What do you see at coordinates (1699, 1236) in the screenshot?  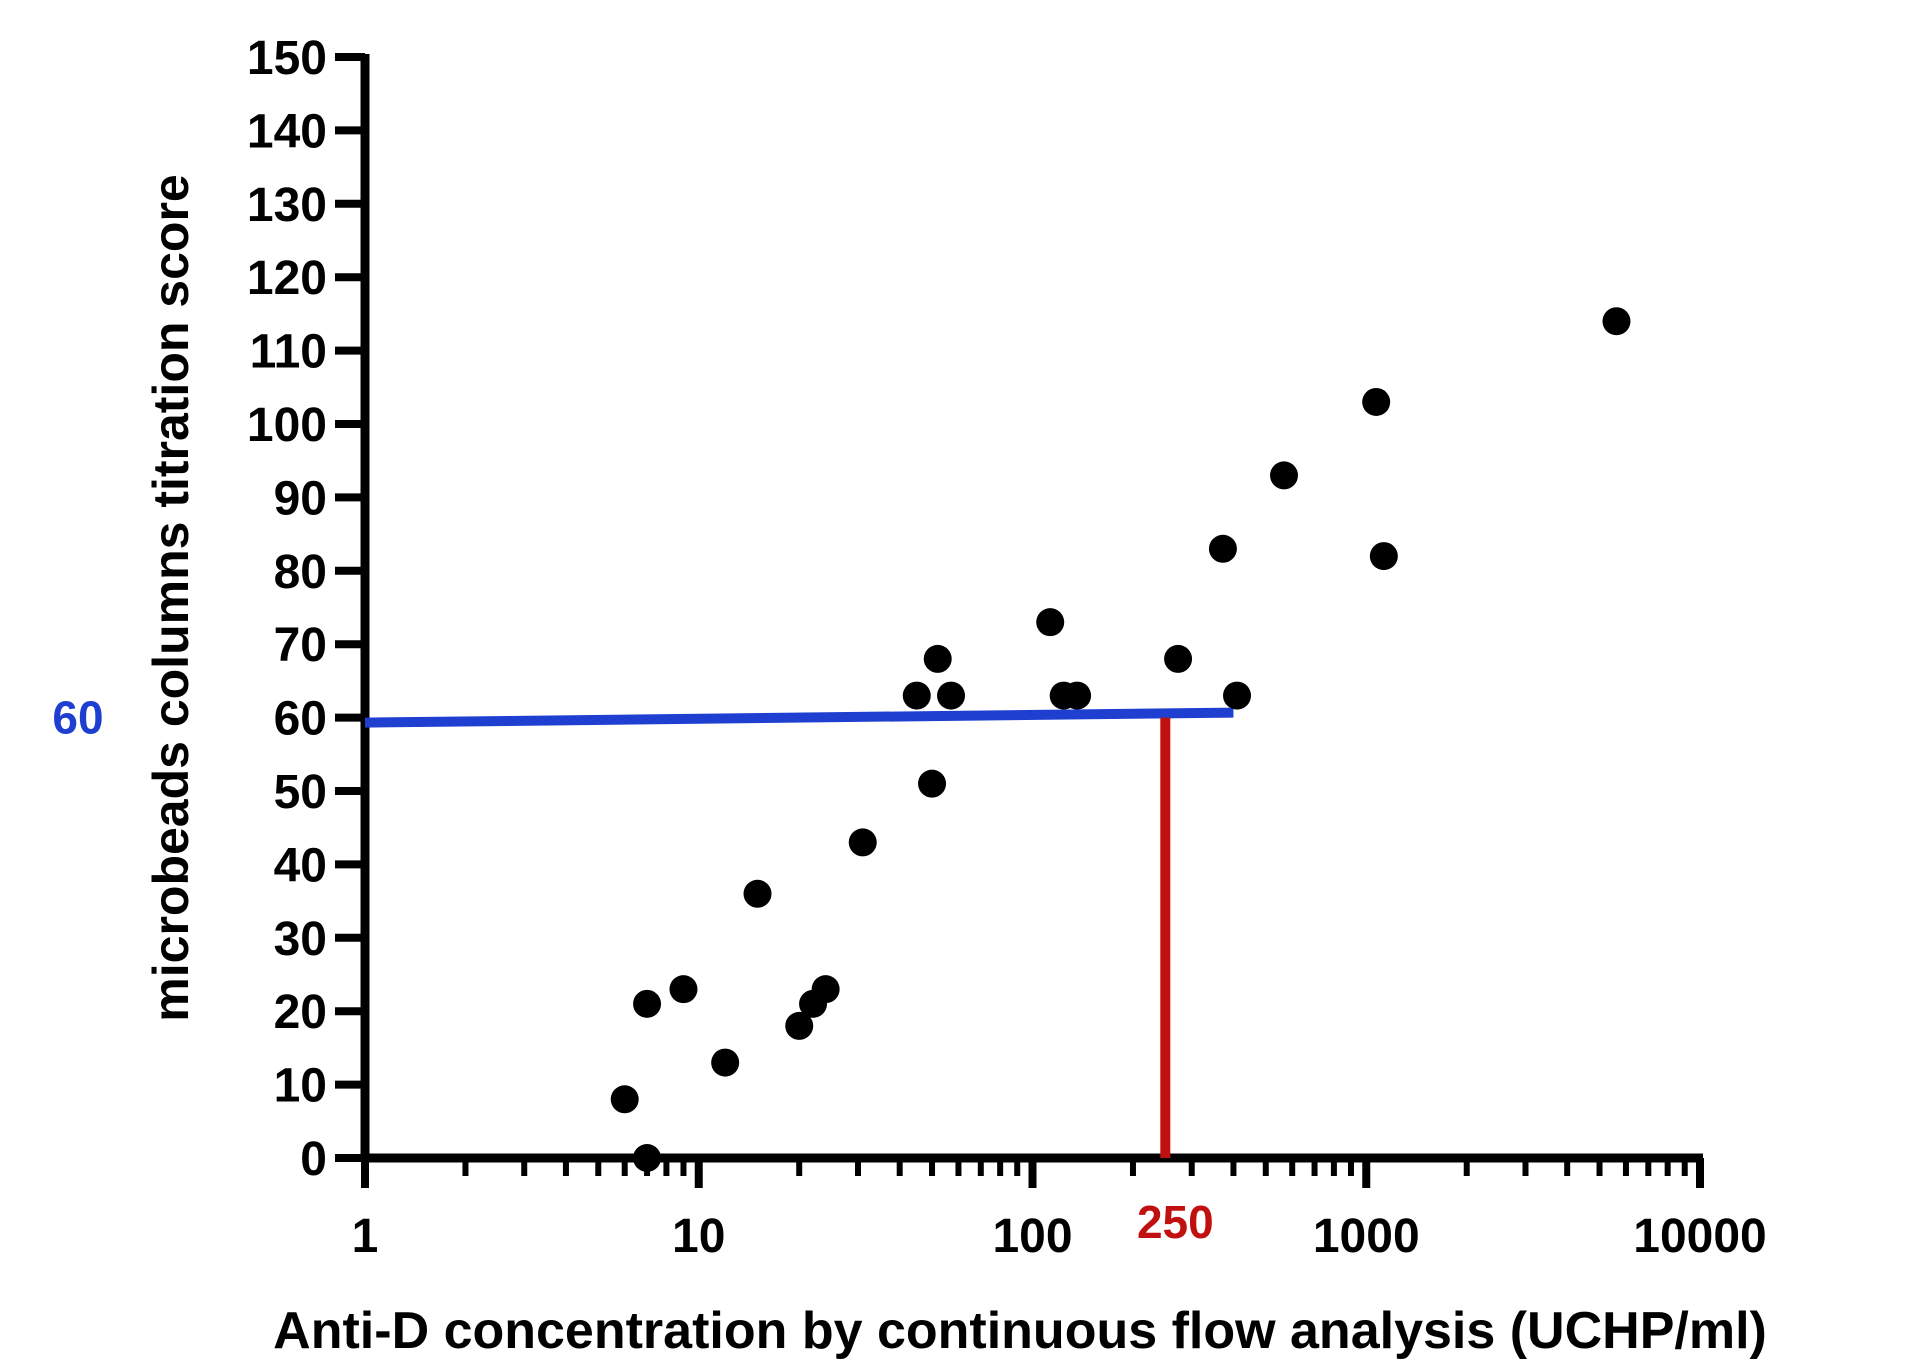 I see `x-tick-label: 10000` at bounding box center [1699, 1236].